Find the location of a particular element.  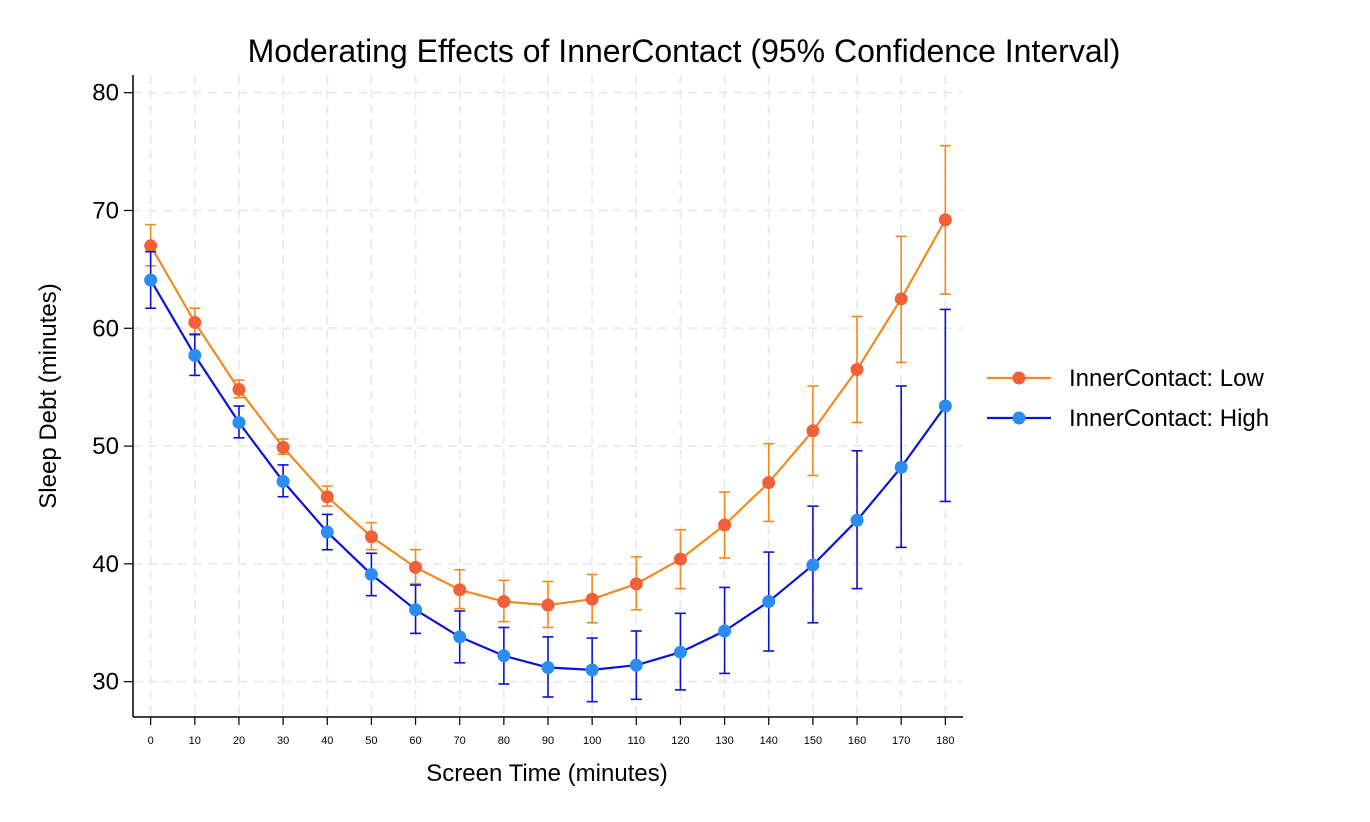

x-tick-label: 100 is located at coordinates (592, 741).